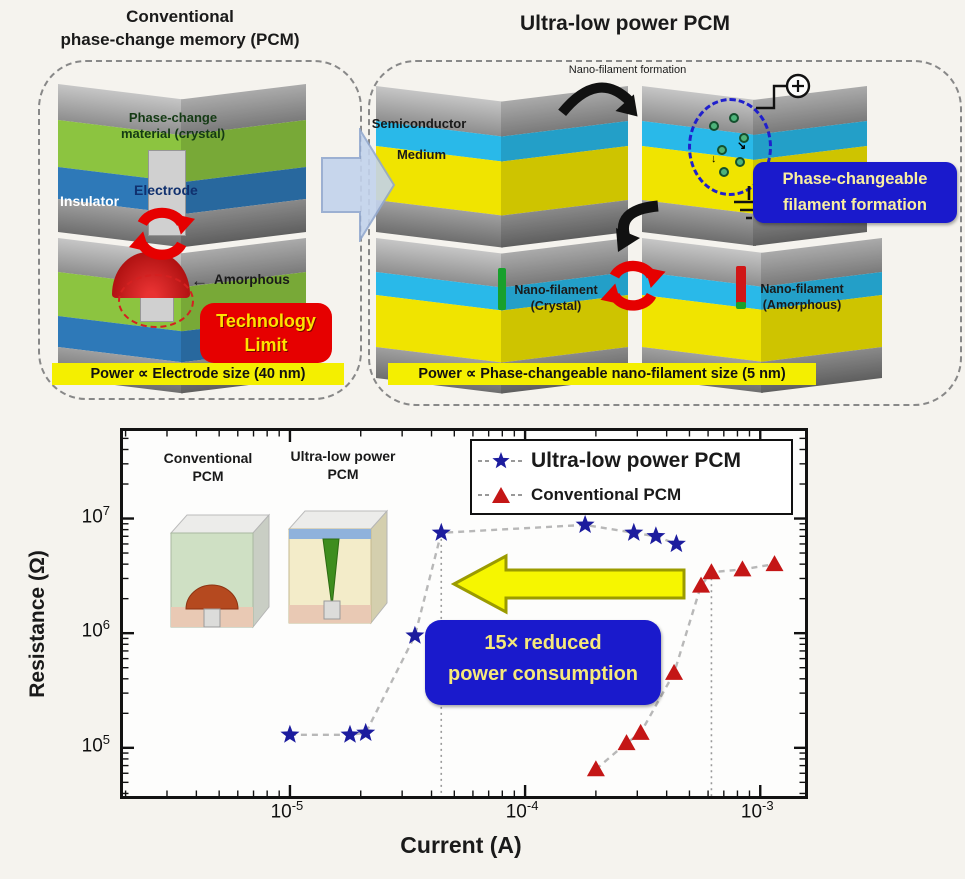  What do you see at coordinates (208, 467) in the screenshot?
I see `inset-conventional-label: Conventional PCM` at bounding box center [208, 467].